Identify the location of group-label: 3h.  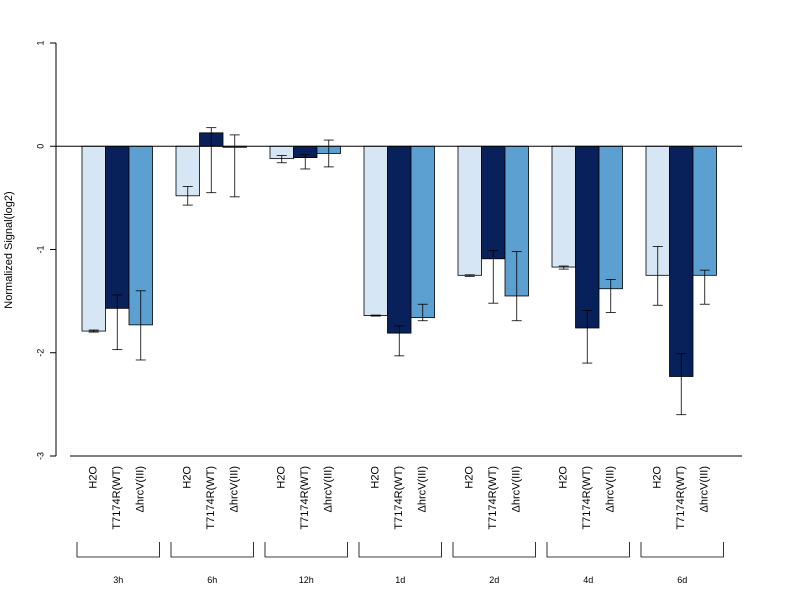
(118, 580).